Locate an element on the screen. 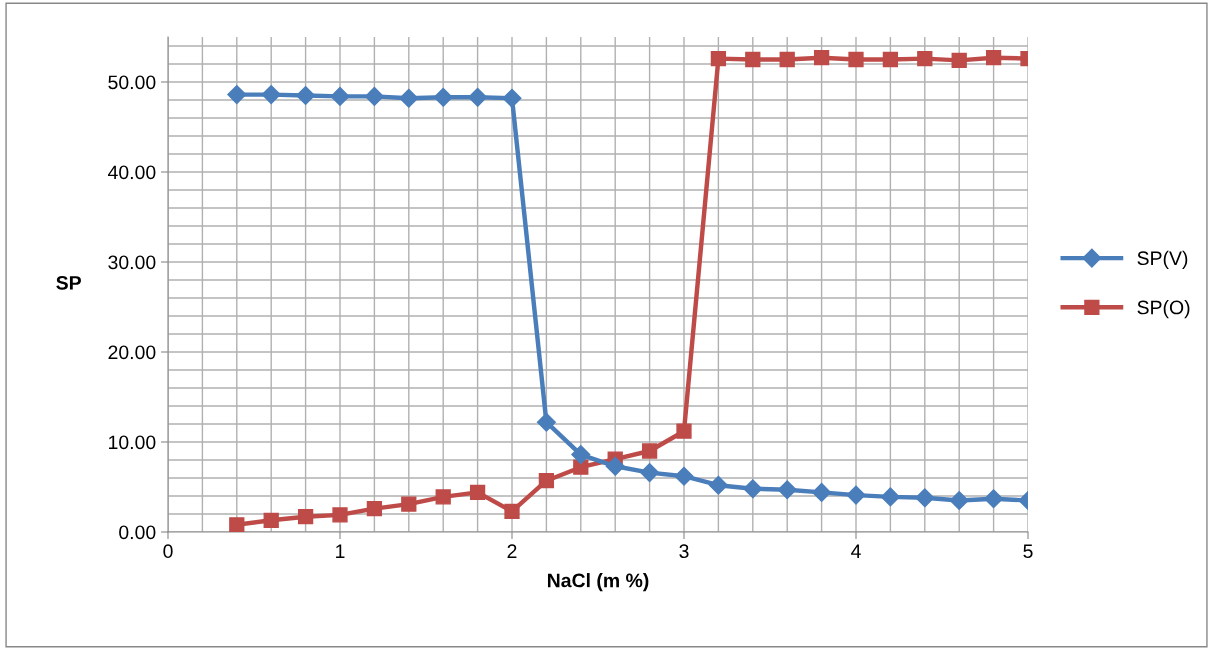 The image size is (1213, 650). y-tick-label: 10.00 is located at coordinates (132, 442).